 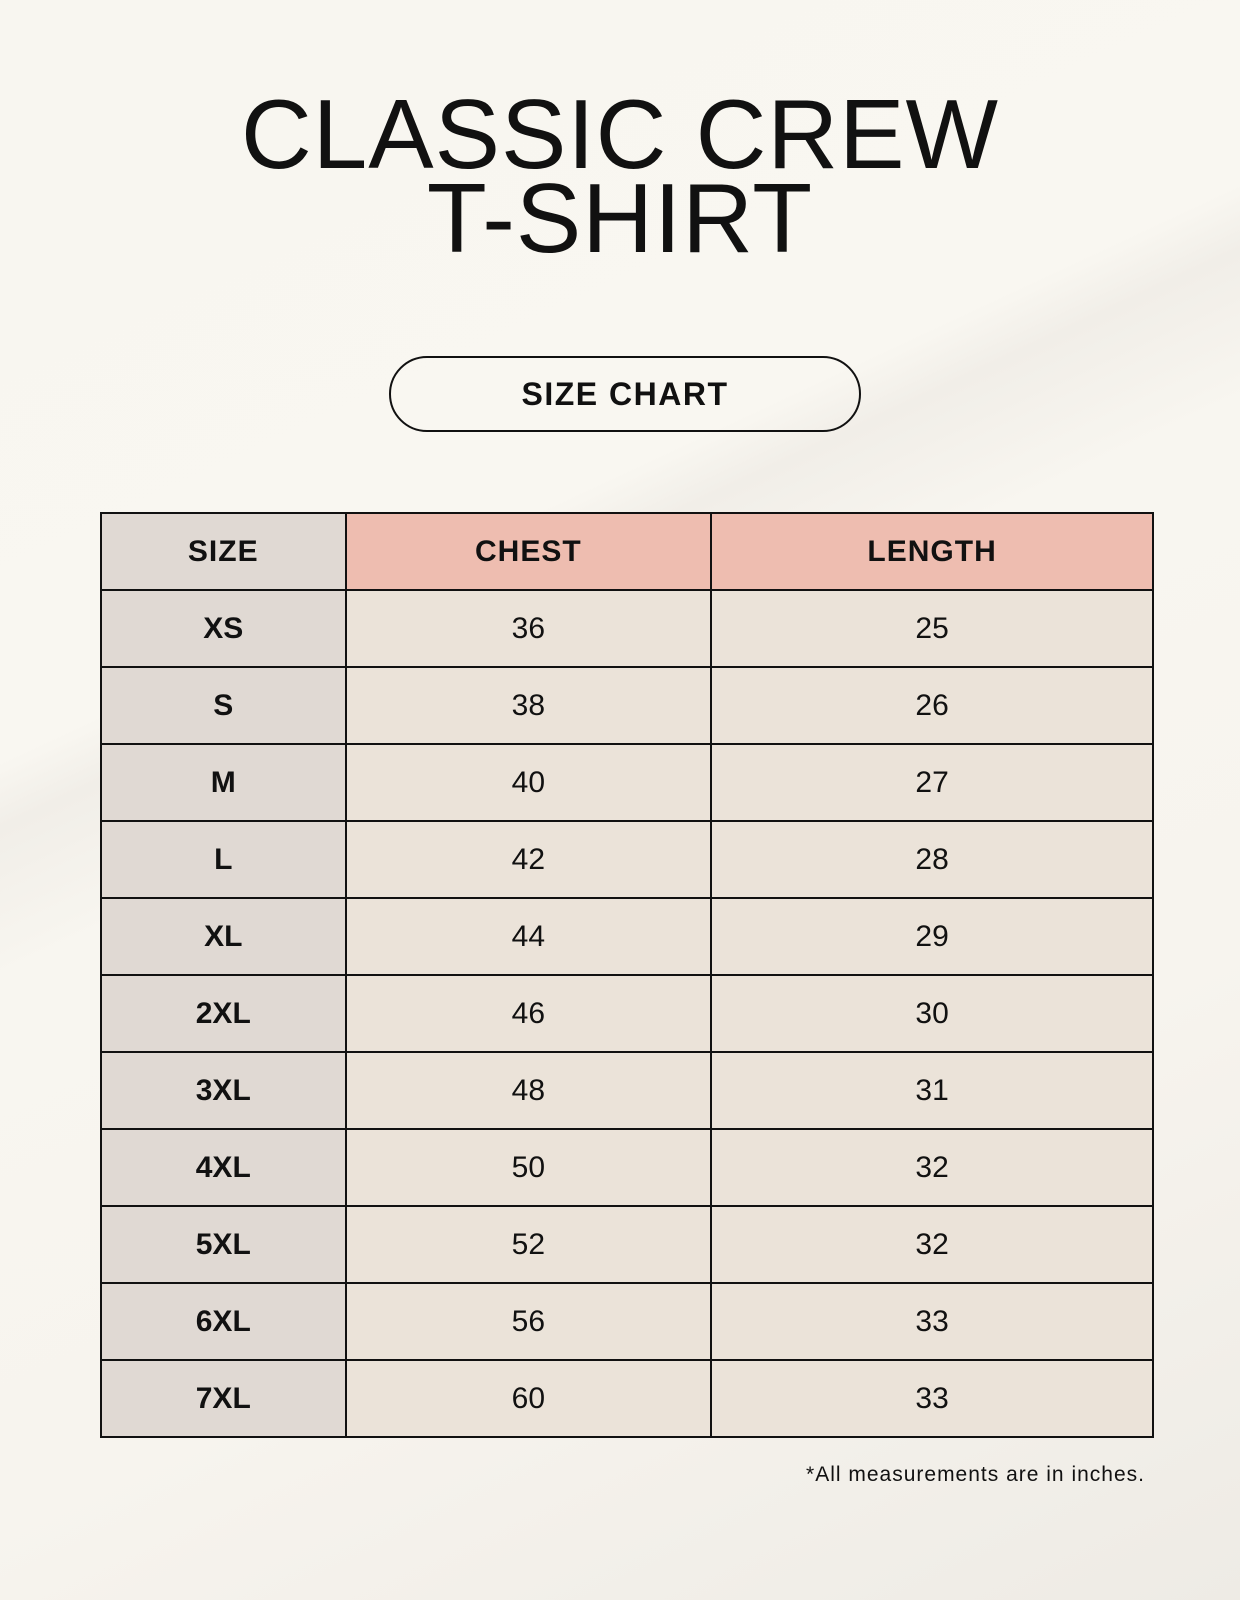 I want to click on page-title: CLASSIC CREW T-SHIRT, so click(x=620, y=176).